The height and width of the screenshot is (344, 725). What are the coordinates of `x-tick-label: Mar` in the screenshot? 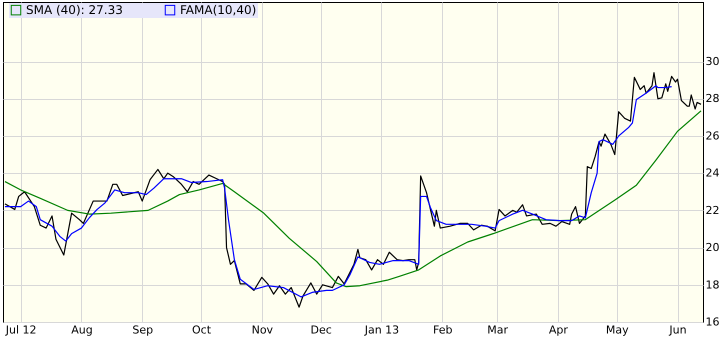 It's located at (497, 330).